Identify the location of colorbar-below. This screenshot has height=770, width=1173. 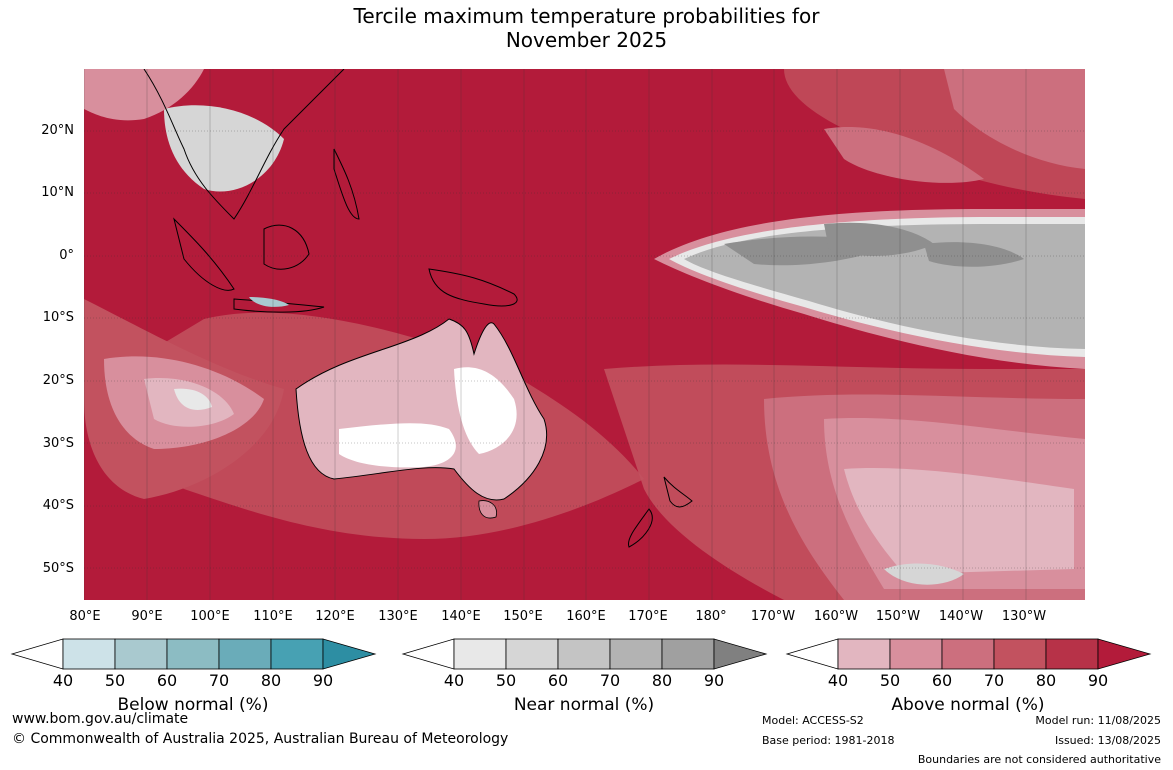
(193, 654).